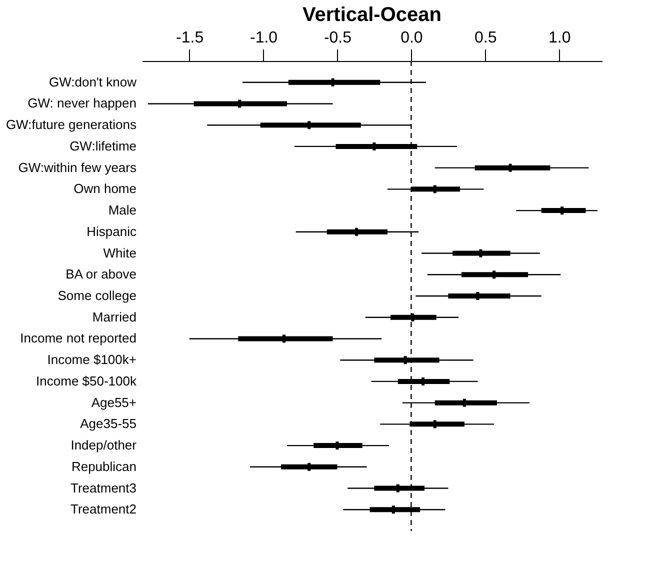 The width and height of the screenshot is (657, 571). Describe the element at coordinates (264, 38) in the screenshot. I see `x-tick-label: -1.0` at that location.